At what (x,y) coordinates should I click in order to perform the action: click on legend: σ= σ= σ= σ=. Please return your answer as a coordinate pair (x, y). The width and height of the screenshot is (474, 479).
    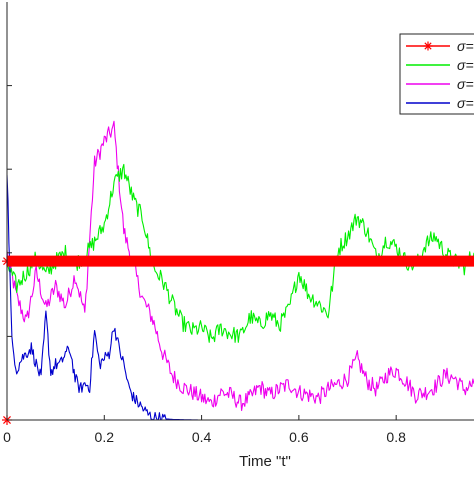
    Looking at the image, I should click on (436, 74).